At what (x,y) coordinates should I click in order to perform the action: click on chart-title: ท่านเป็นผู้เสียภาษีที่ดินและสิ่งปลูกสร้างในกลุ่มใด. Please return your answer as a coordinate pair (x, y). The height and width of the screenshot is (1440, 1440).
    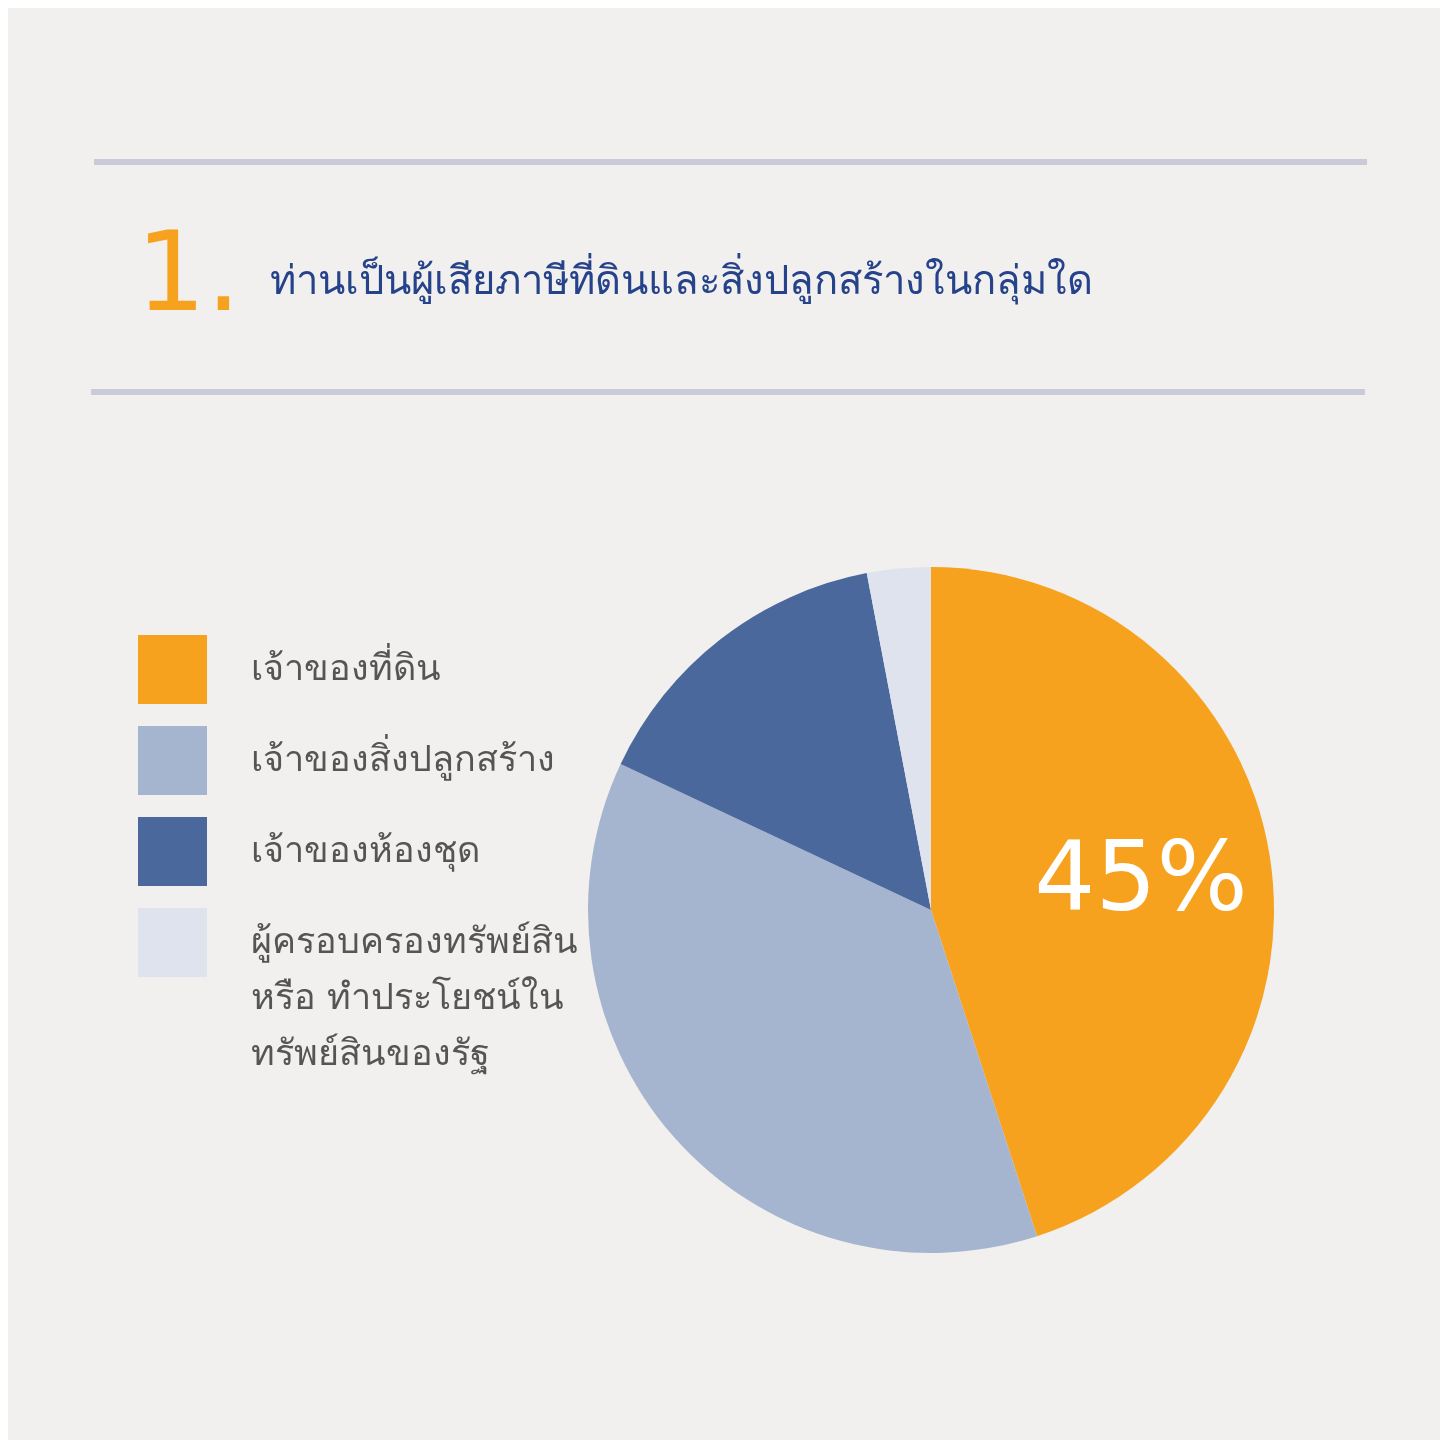
    Looking at the image, I should click on (681, 279).